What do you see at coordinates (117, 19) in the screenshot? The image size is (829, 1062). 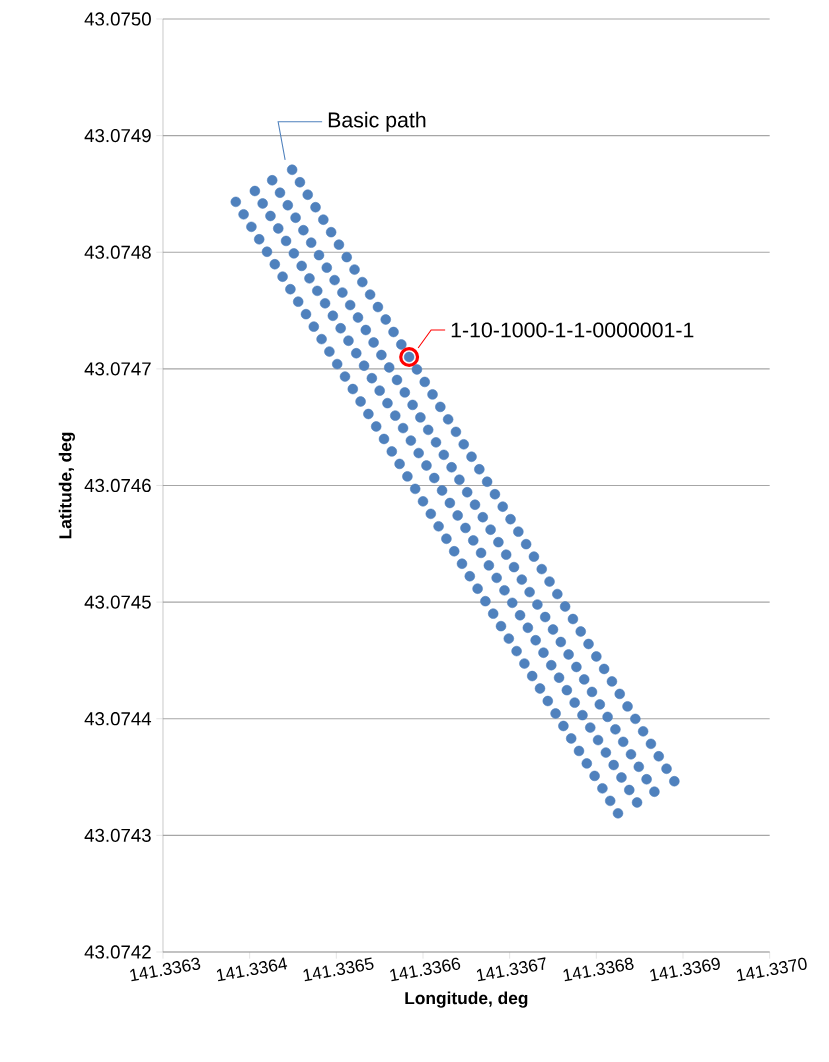 I see `y-tick-label: 43.0750` at bounding box center [117, 19].